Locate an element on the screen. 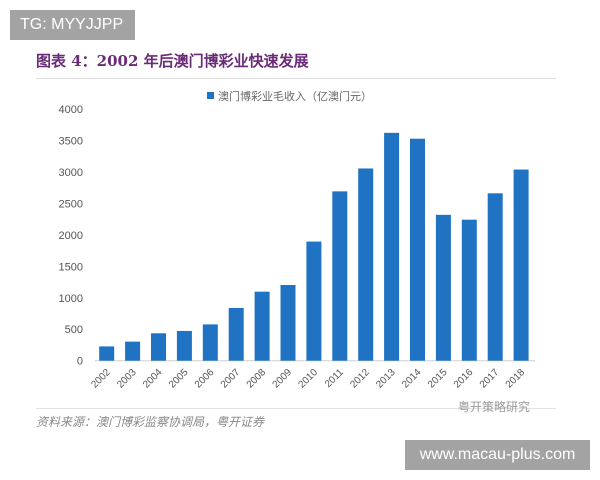 This screenshot has width=600, height=480. x-tick-label: 2009 is located at coordinates (283, 379).